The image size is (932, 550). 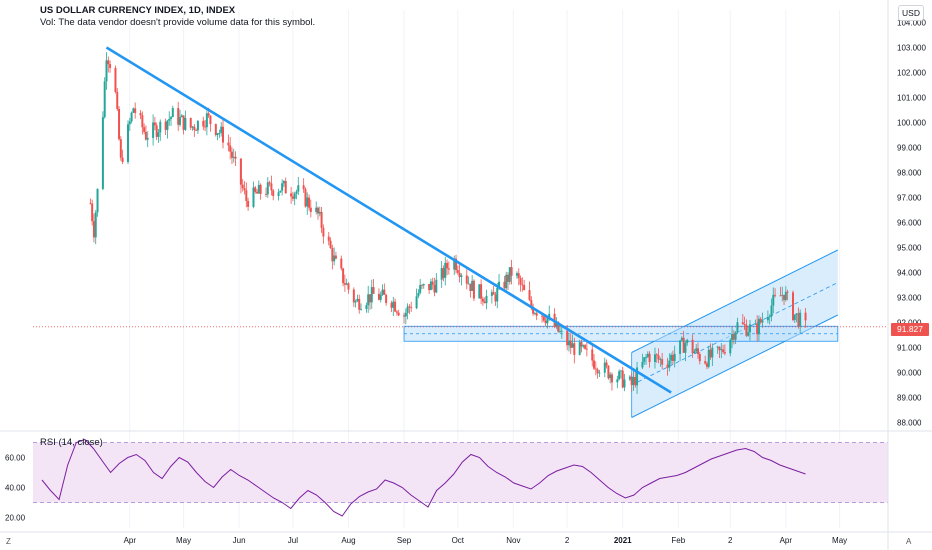 I want to click on timezone-toggle: Z, so click(x=8, y=541).